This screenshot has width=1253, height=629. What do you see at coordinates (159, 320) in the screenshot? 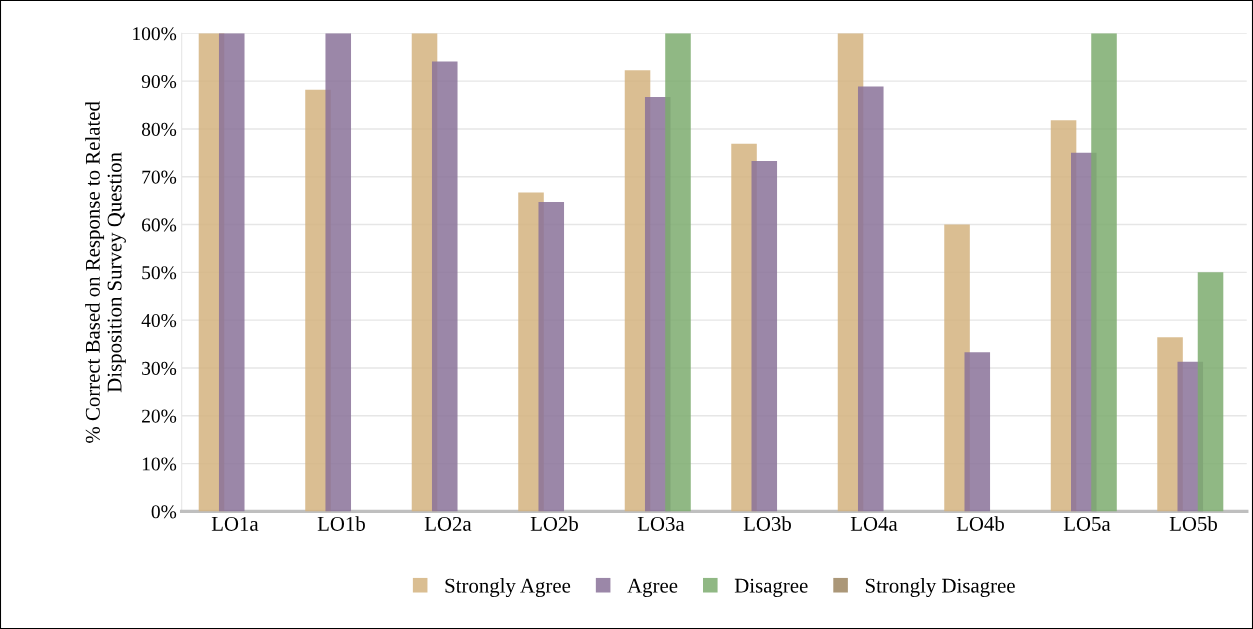
I see `y-tick-label: 40%` at bounding box center [159, 320].